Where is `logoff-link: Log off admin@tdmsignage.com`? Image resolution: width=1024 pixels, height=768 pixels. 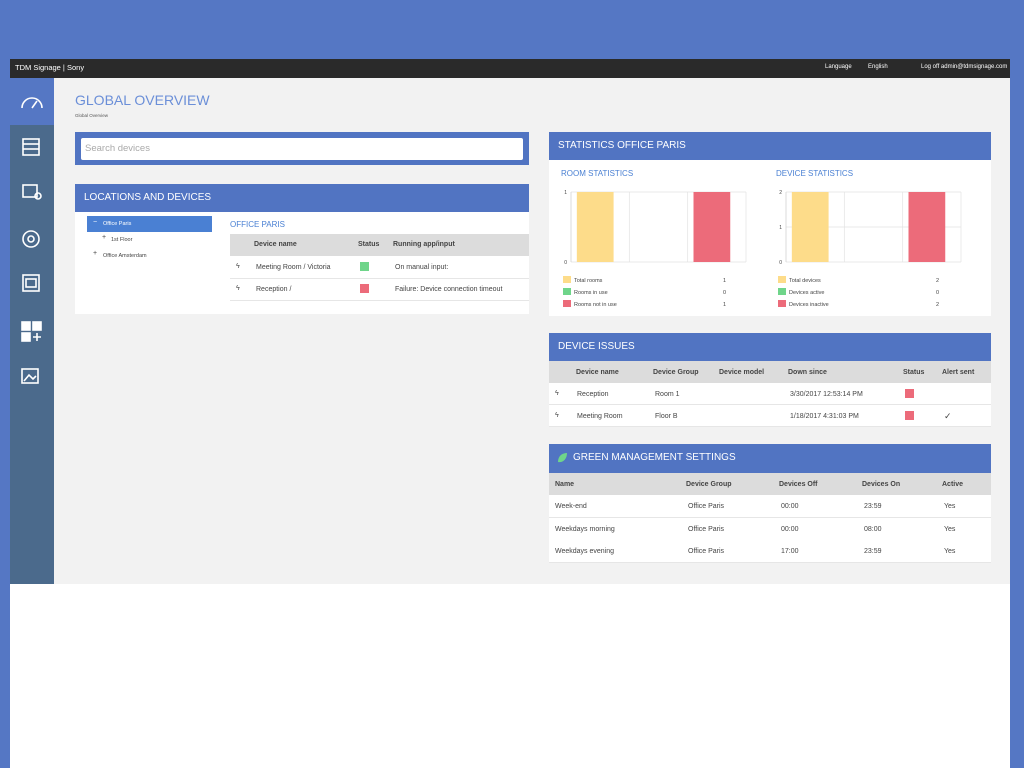 logoff-link: Log off admin@tdmsignage.com is located at coordinates (964, 67).